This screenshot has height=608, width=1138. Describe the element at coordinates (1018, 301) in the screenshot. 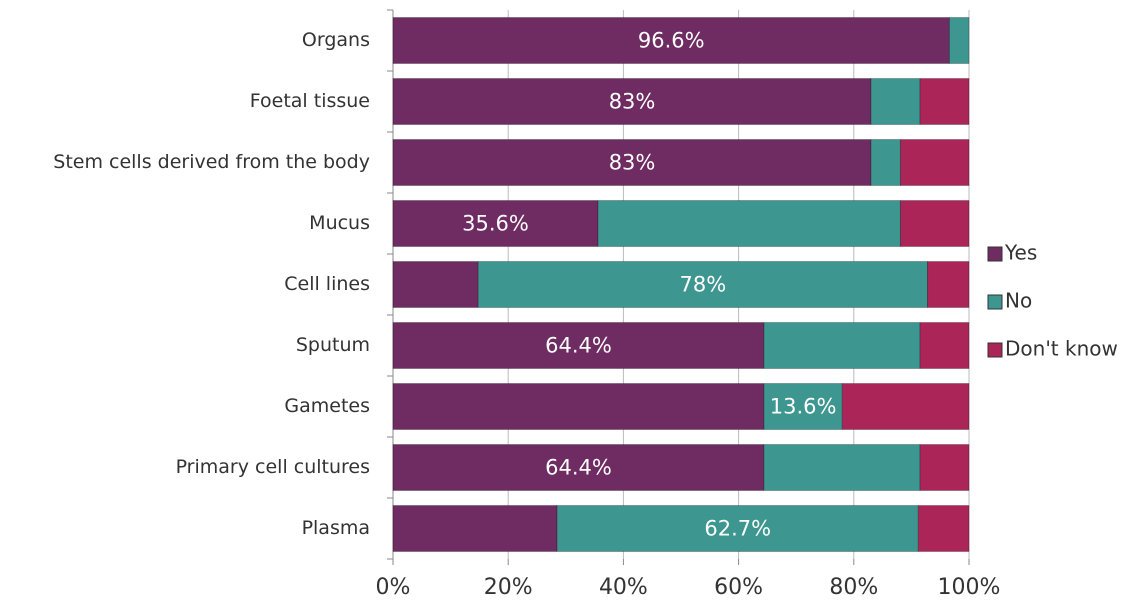

I see `legend-label: No` at that location.